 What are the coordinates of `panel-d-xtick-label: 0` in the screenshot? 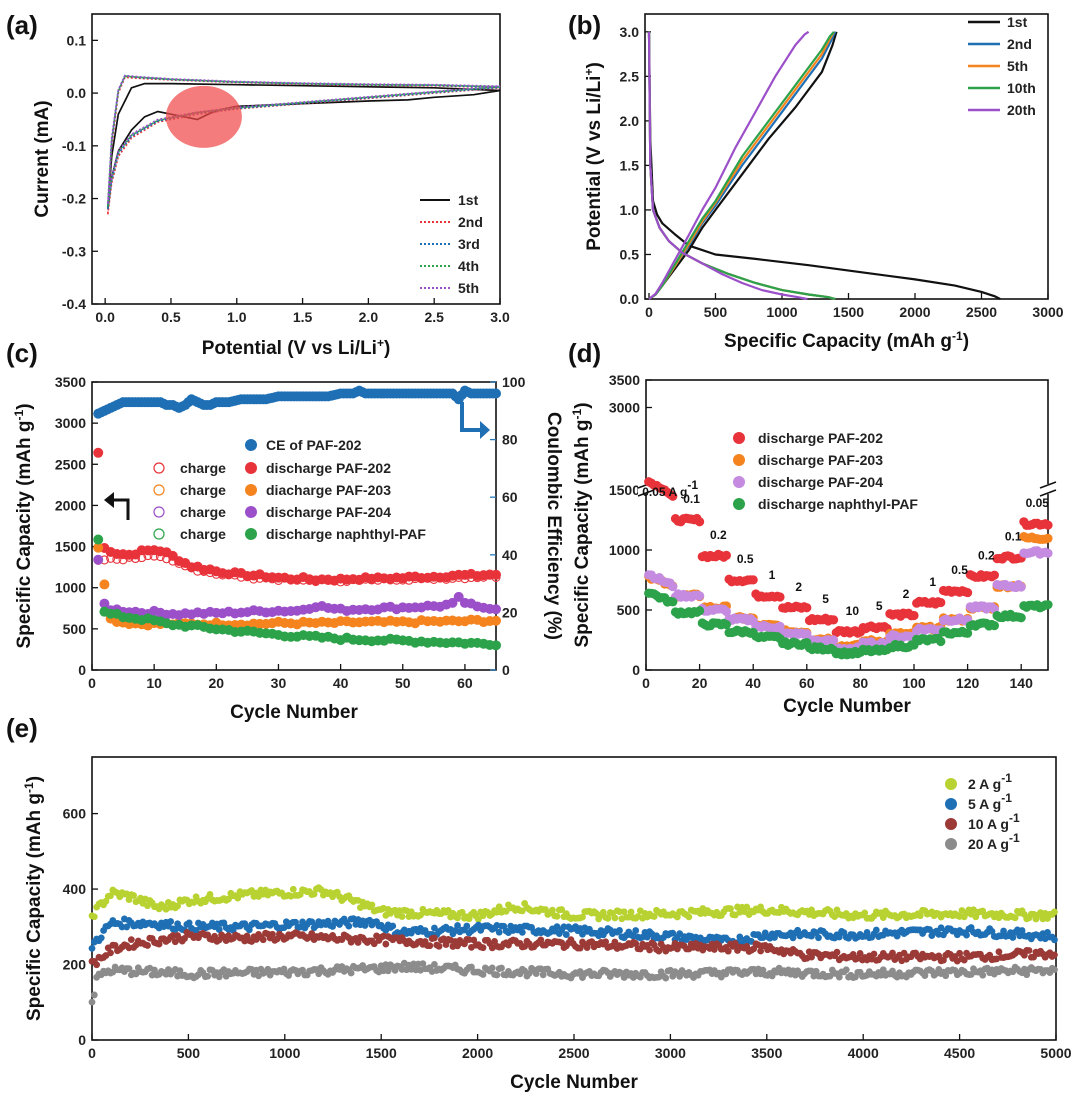 It's located at (646, 683).